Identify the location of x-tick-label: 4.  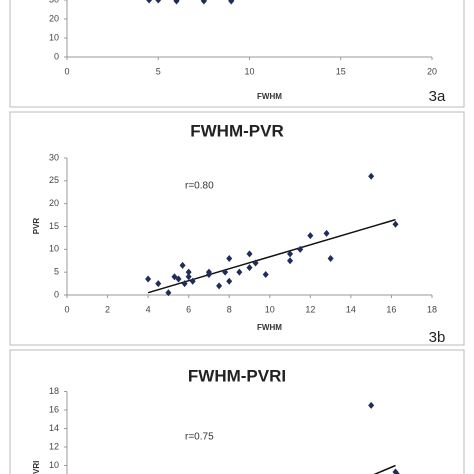
(148, 309).